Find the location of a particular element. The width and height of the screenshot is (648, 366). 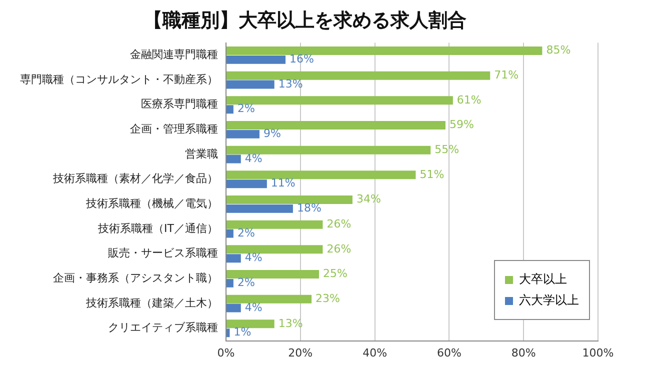

y-tick-label: 金融関連専門職種 is located at coordinates (174, 55).